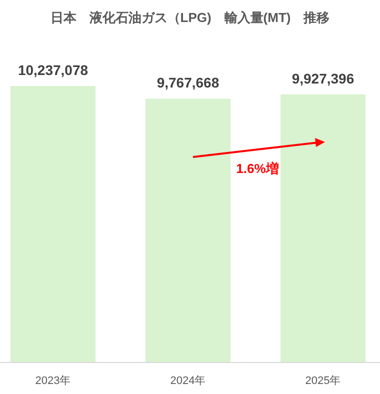  Describe the element at coordinates (190, 17) in the screenshot. I see `title: 日本 液化石油ガス（LPG) 輸入量(MT) 推移` at that location.